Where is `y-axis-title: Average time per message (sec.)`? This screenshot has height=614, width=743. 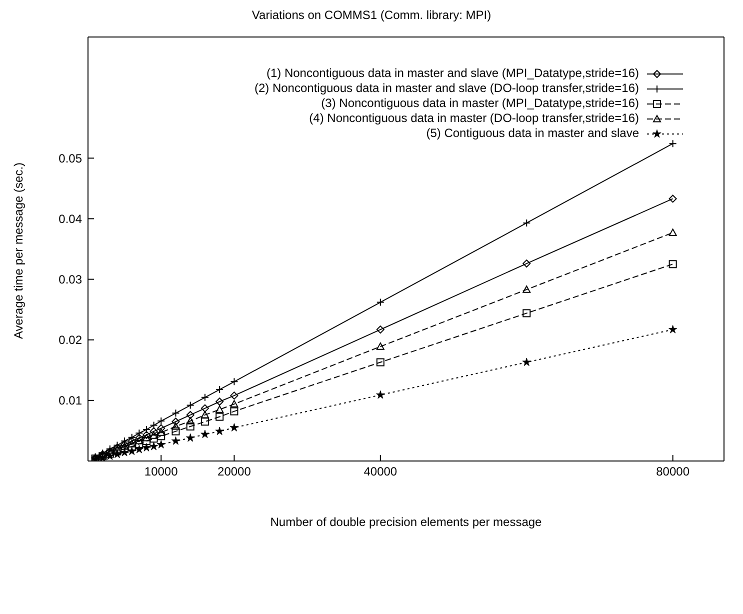 y-axis-title: Average time per message (sec.) is located at coordinates (18, 250).